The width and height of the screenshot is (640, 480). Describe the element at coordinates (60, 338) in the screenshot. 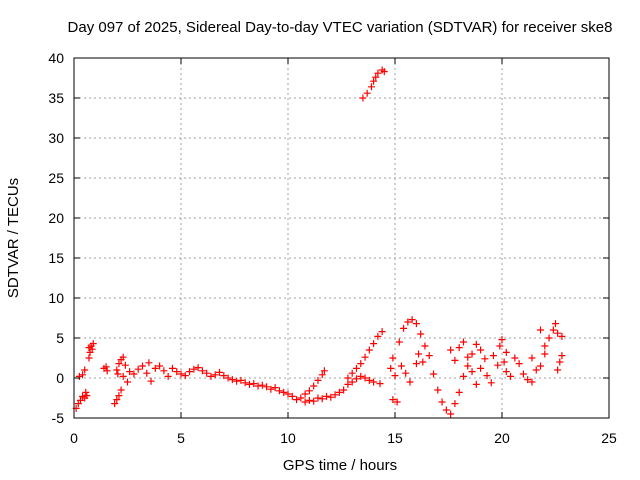

I see `y-tick-label: 5` at that location.